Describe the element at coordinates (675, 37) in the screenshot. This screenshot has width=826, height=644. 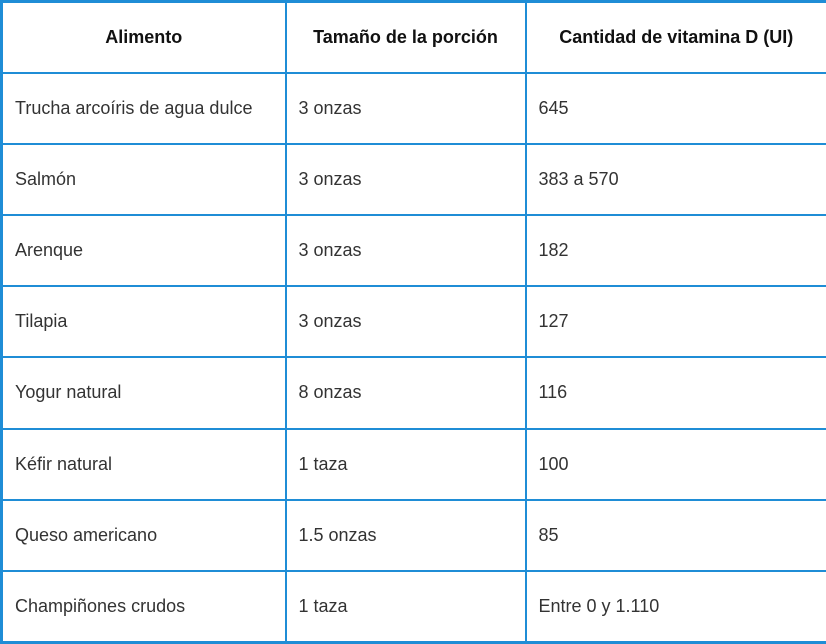
I see `header-cell: Cantidad de vitamina D (UI)` at that location.